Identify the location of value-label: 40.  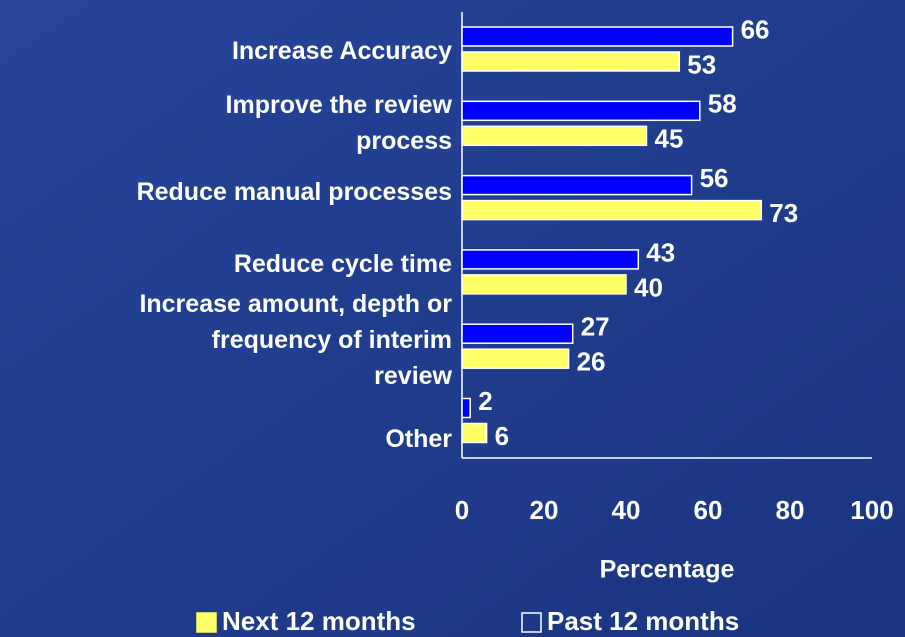
(648, 287).